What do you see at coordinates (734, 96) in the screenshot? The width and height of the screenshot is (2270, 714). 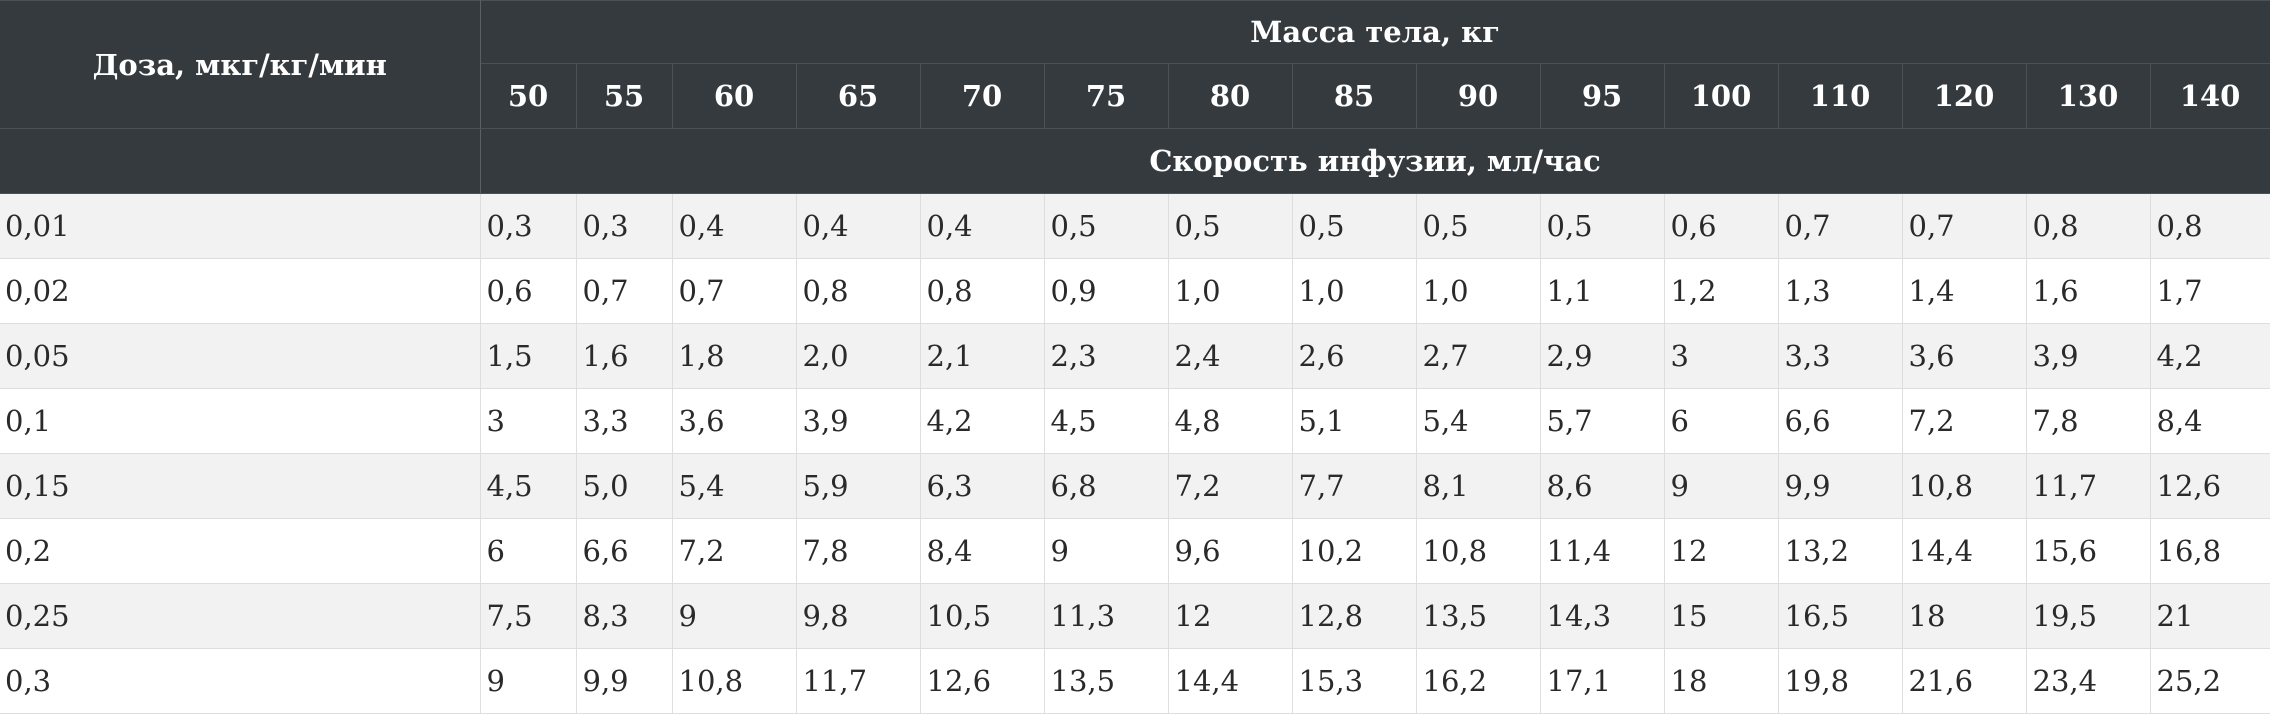 I see `weight-header-cell: 60` at bounding box center [734, 96].